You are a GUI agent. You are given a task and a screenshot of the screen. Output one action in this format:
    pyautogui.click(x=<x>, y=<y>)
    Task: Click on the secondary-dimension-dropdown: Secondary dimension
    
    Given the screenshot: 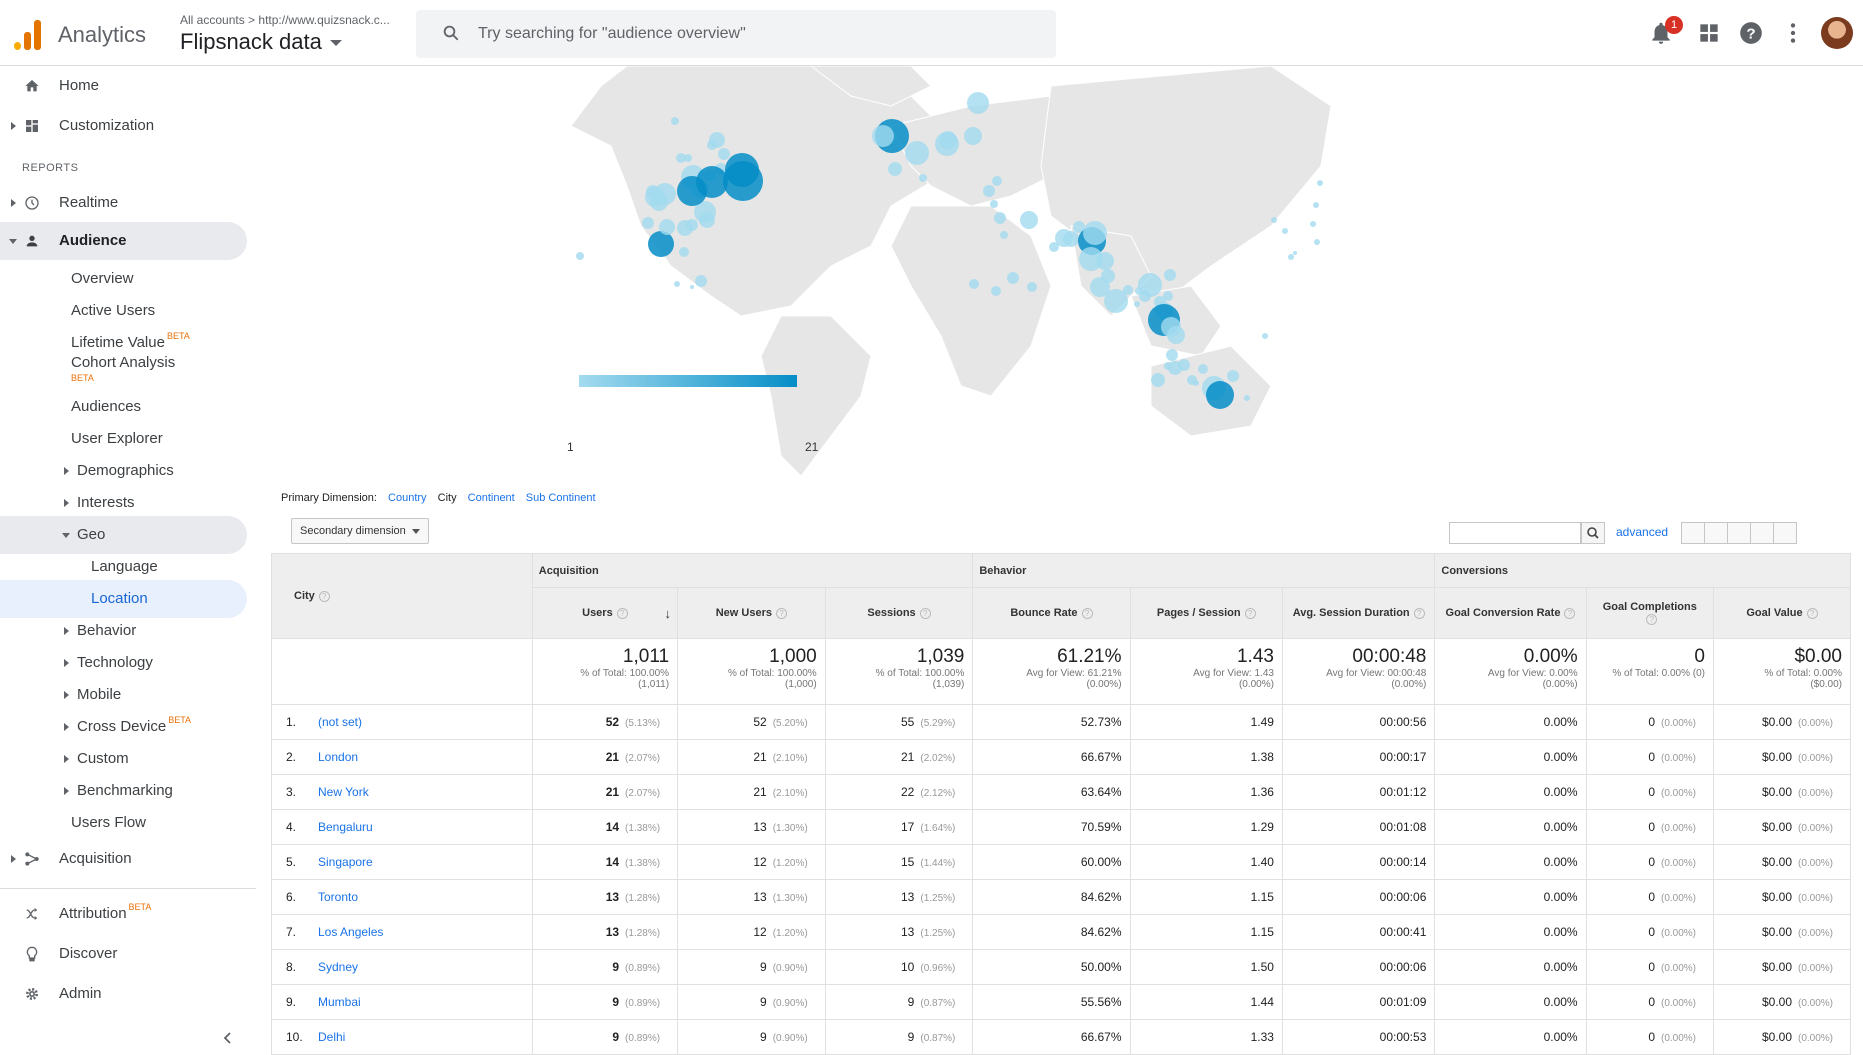 What is the action you would take?
    pyautogui.click(x=360, y=531)
    